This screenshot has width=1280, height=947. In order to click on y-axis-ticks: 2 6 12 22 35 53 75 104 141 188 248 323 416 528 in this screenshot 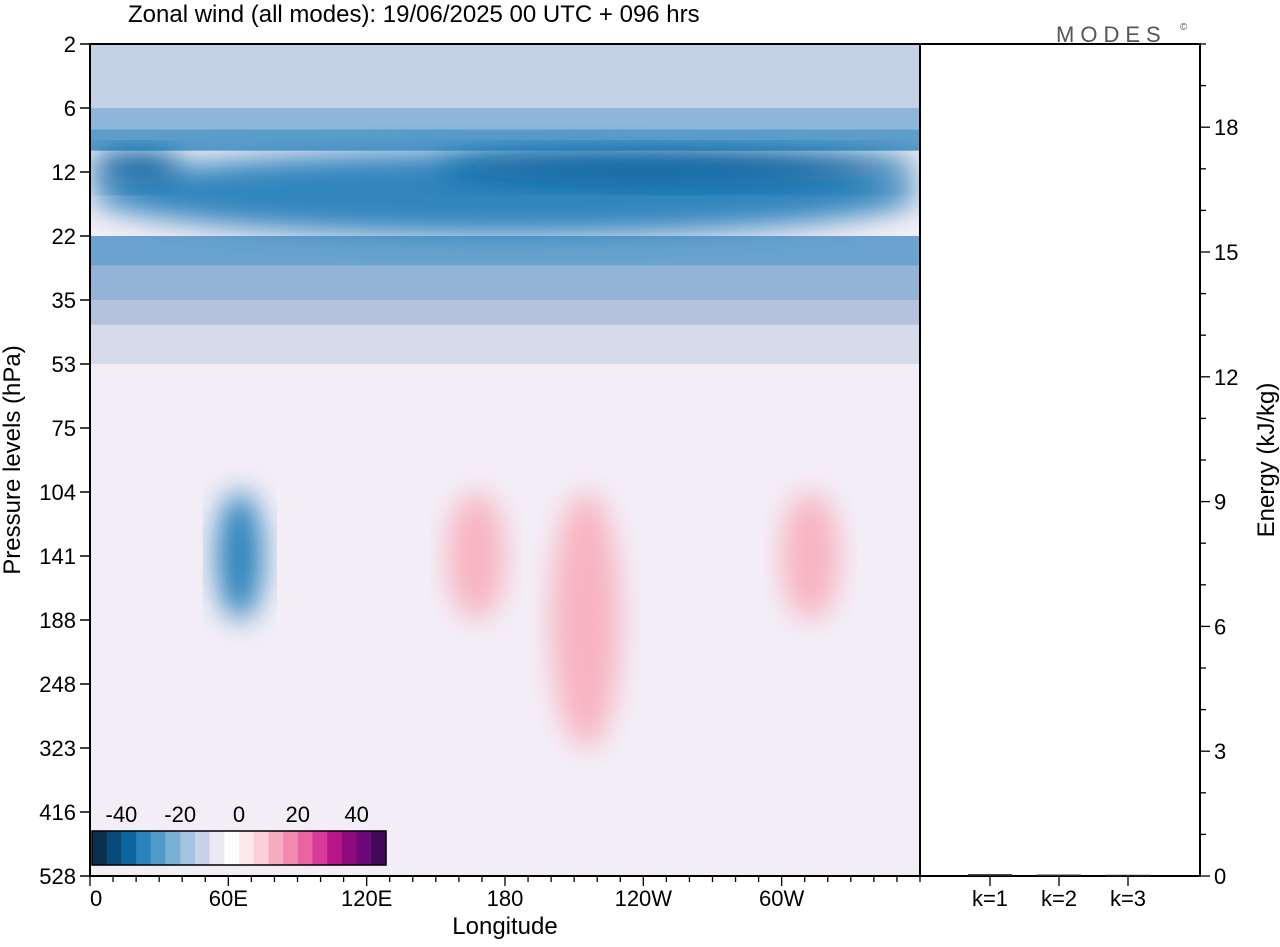, I will do `click(64, 460)`.